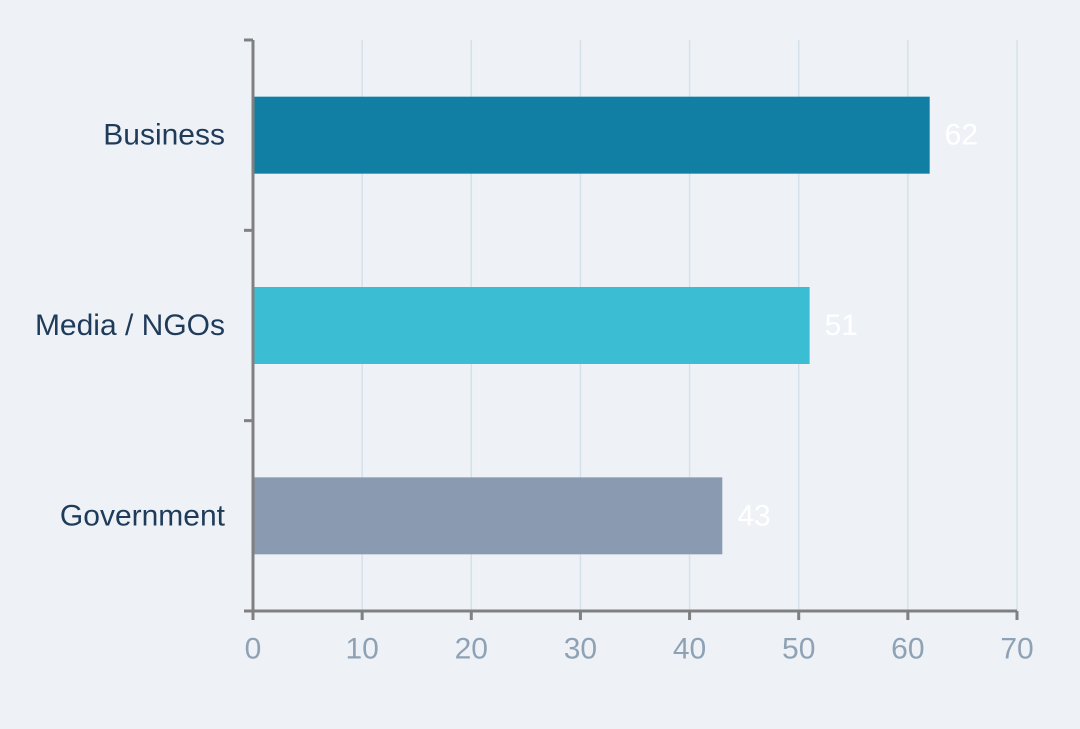 Image resolution: width=1080 pixels, height=729 pixels. I want to click on x-tick-label: 10, so click(361, 649).